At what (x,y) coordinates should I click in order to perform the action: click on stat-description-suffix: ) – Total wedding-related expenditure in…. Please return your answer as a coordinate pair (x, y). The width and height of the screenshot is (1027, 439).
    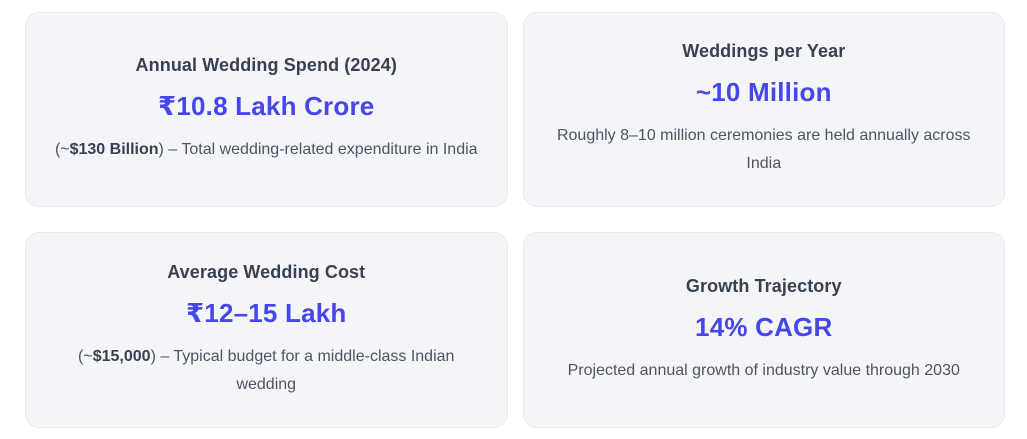
    Looking at the image, I should click on (318, 149).